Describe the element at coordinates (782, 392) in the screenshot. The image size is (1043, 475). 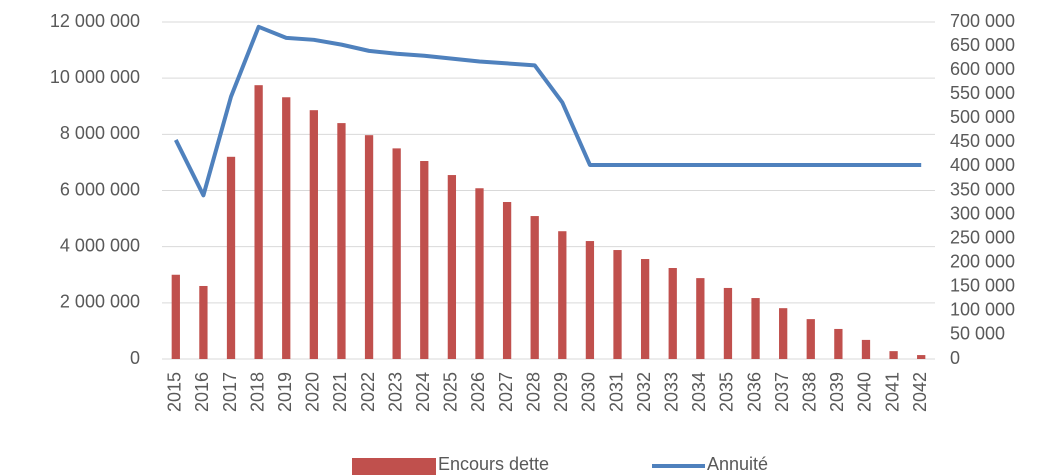
I see `x-tick-label: 2037` at that location.